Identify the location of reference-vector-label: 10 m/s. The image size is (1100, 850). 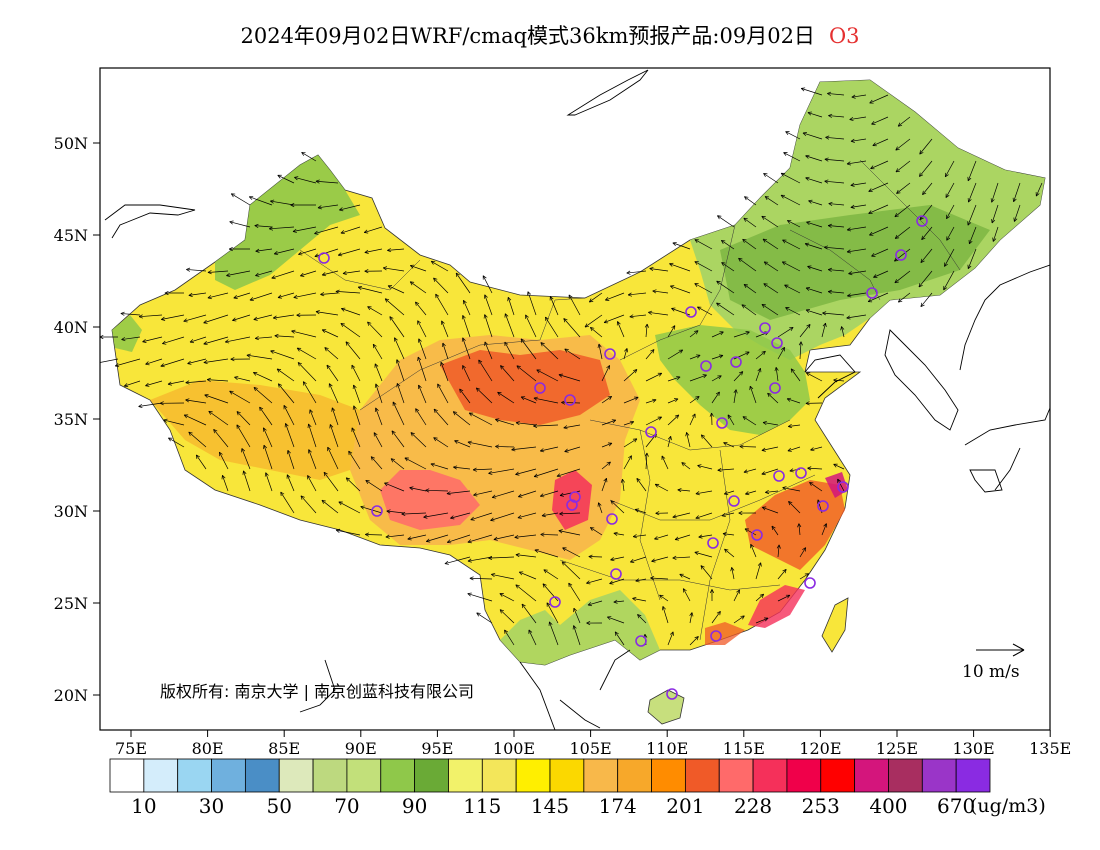
(991, 672).